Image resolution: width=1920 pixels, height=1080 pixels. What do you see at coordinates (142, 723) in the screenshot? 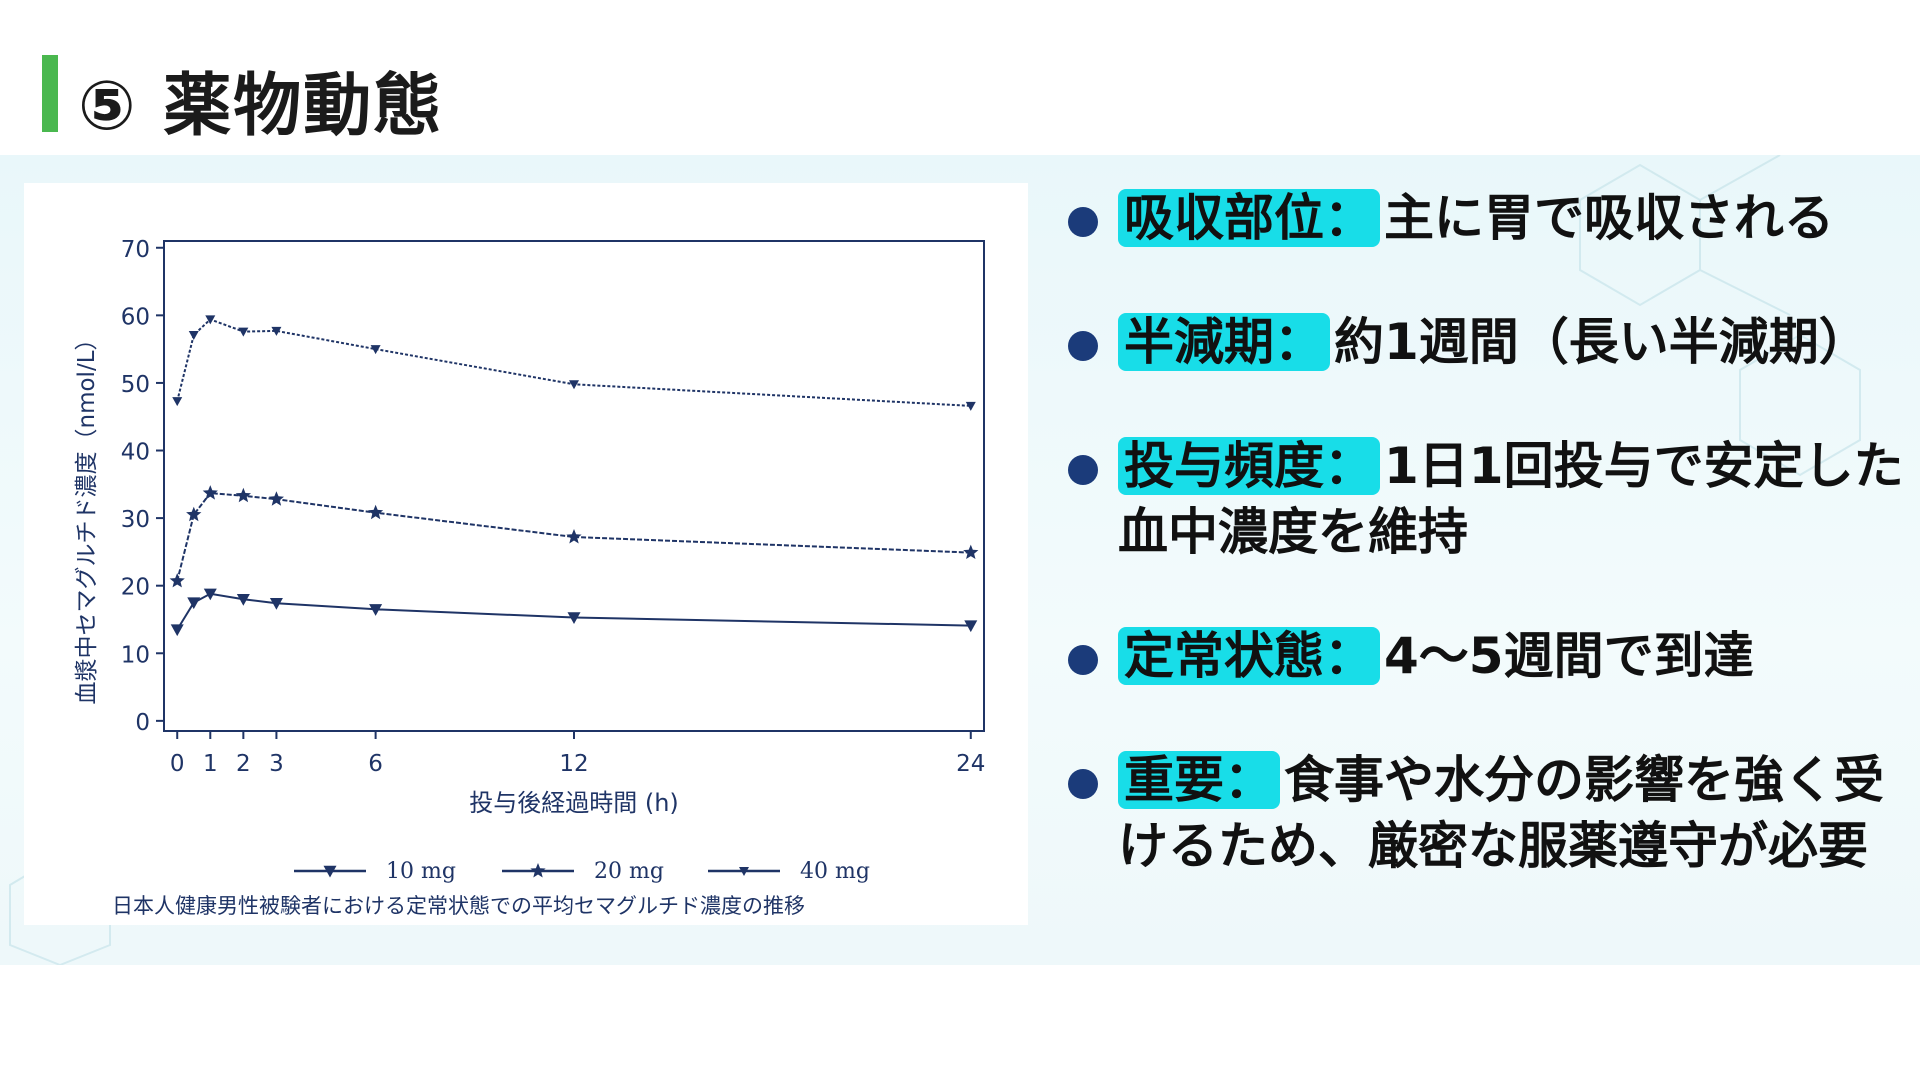
I see `y-tick-label: 0` at bounding box center [142, 723].